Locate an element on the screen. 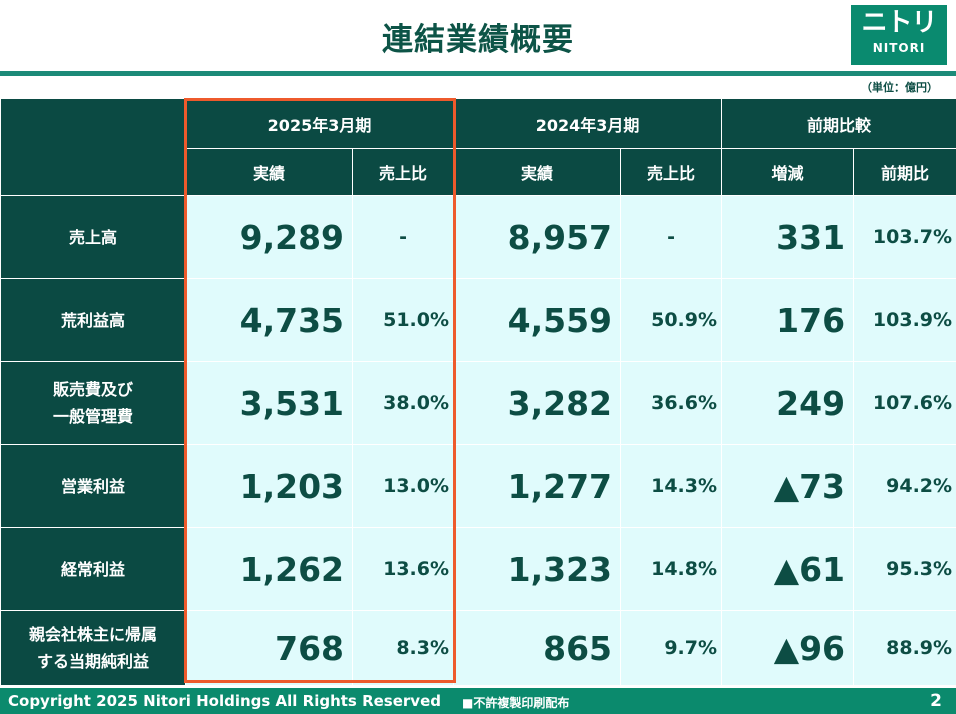  change-cell: ▲73 is located at coordinates (788, 486).